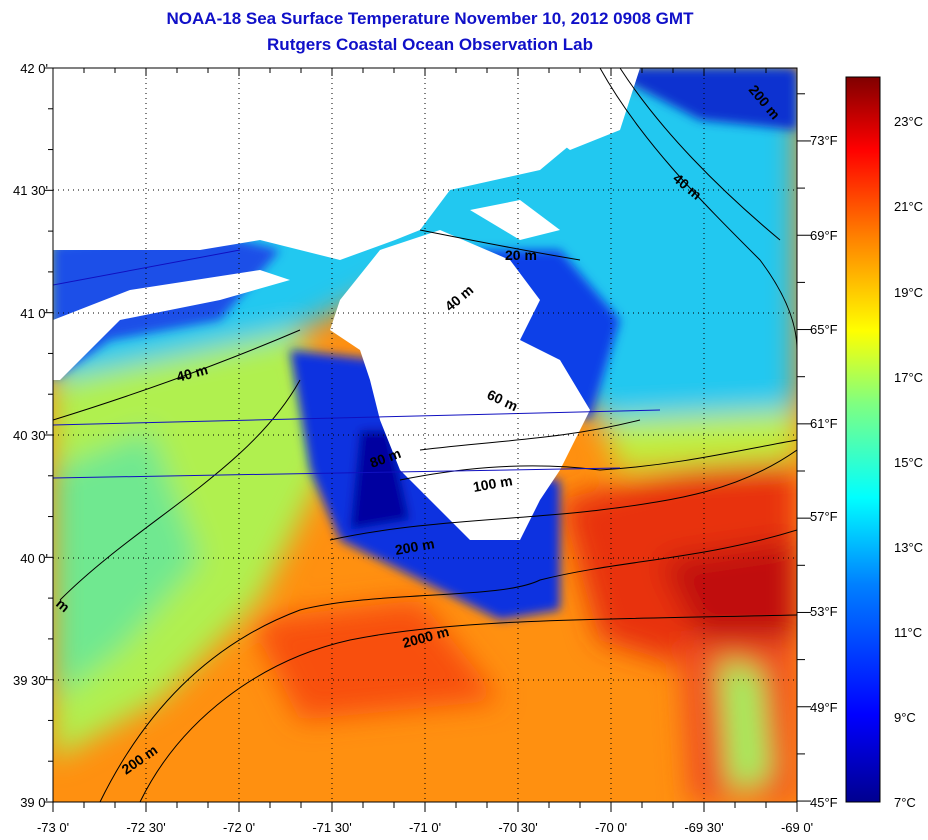 Image resolution: width=928 pixels, height=840 pixels. Describe the element at coordinates (824, 140) in the screenshot. I see `svg-text: 73°F` at that location.